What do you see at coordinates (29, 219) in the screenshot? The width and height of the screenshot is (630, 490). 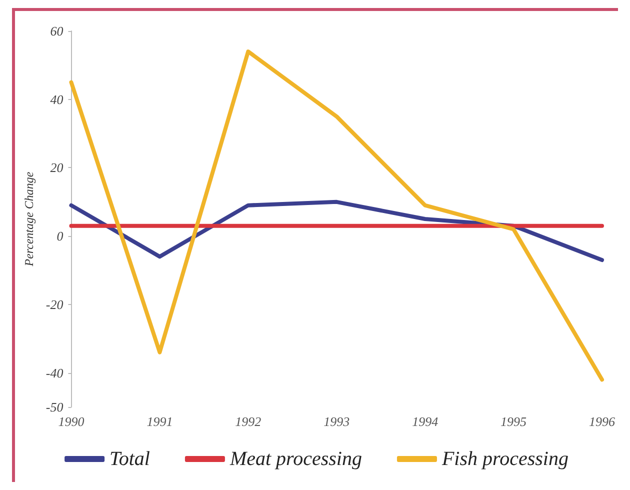 I see `y-axis-title: Percentage Change` at bounding box center [29, 219].